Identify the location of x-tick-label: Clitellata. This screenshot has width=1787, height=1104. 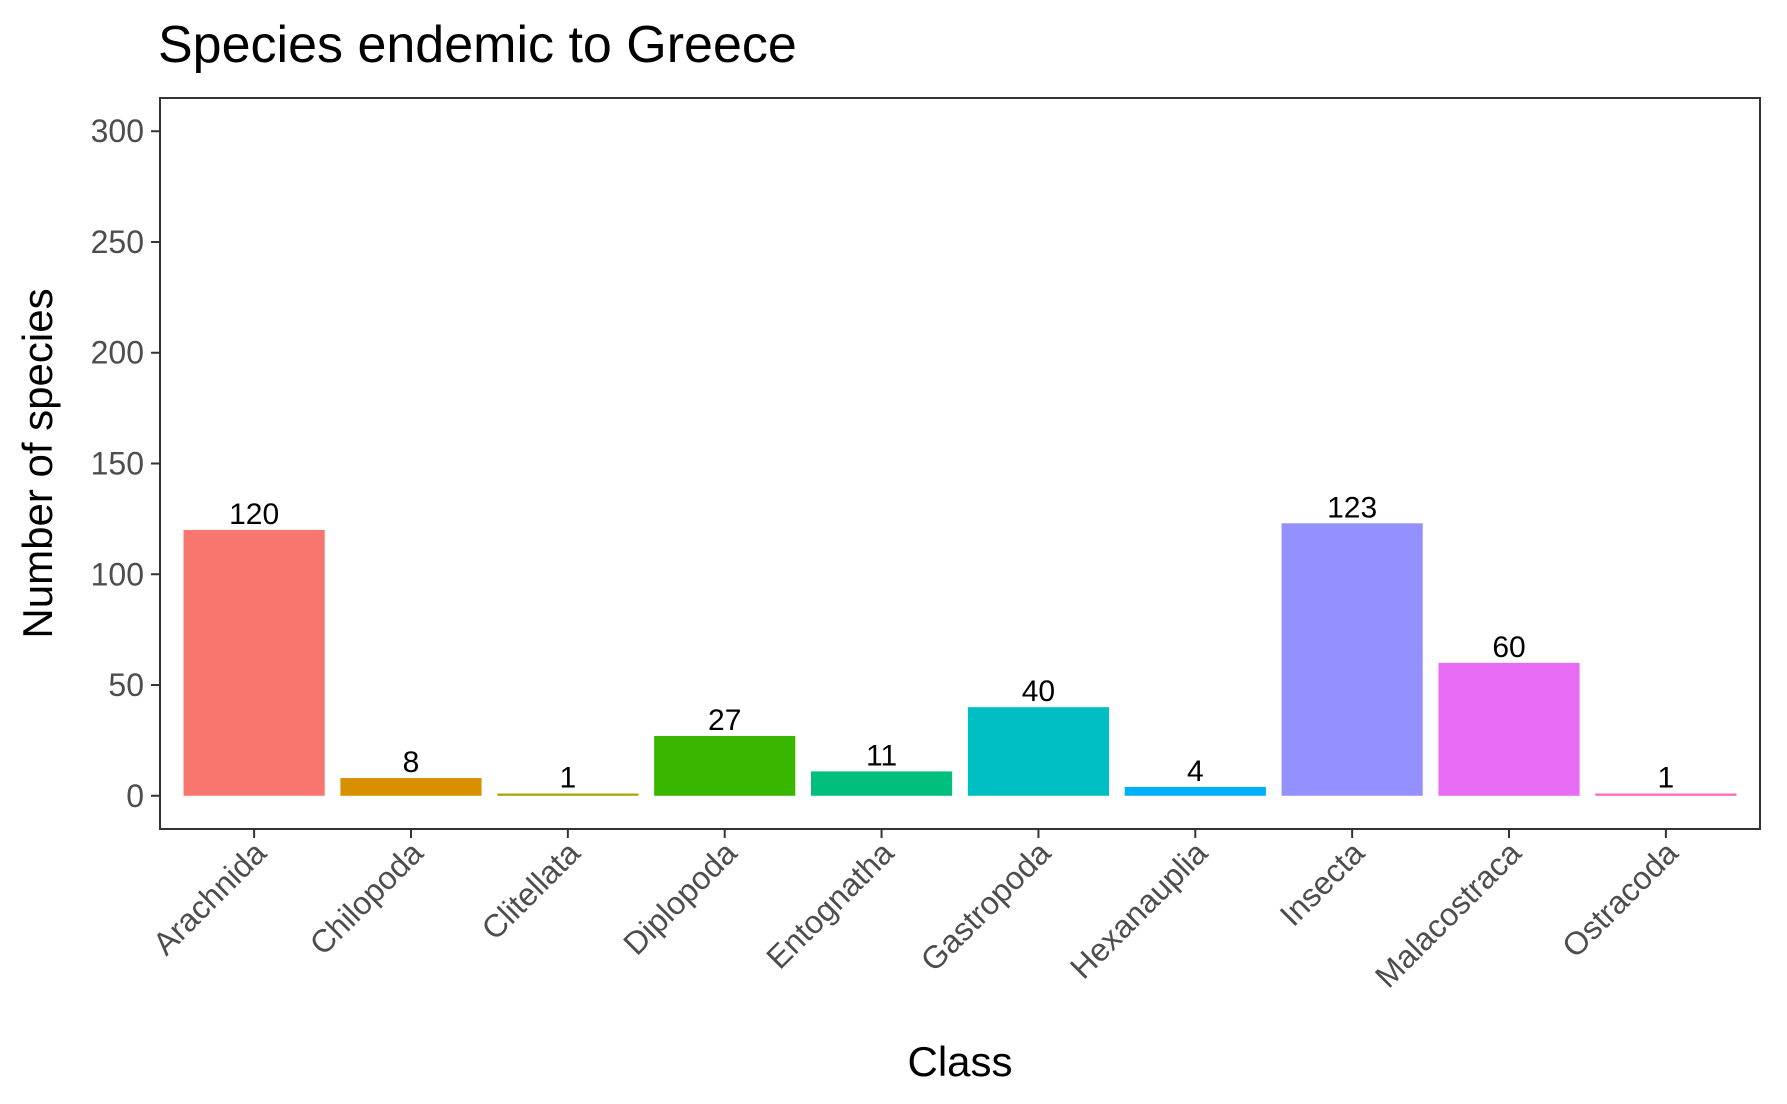
(531, 890).